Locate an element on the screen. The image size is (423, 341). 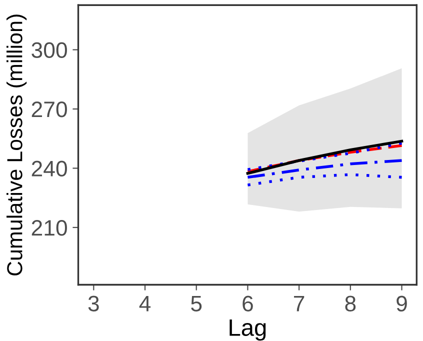
x-tick-label: 3 is located at coordinates (93, 304).